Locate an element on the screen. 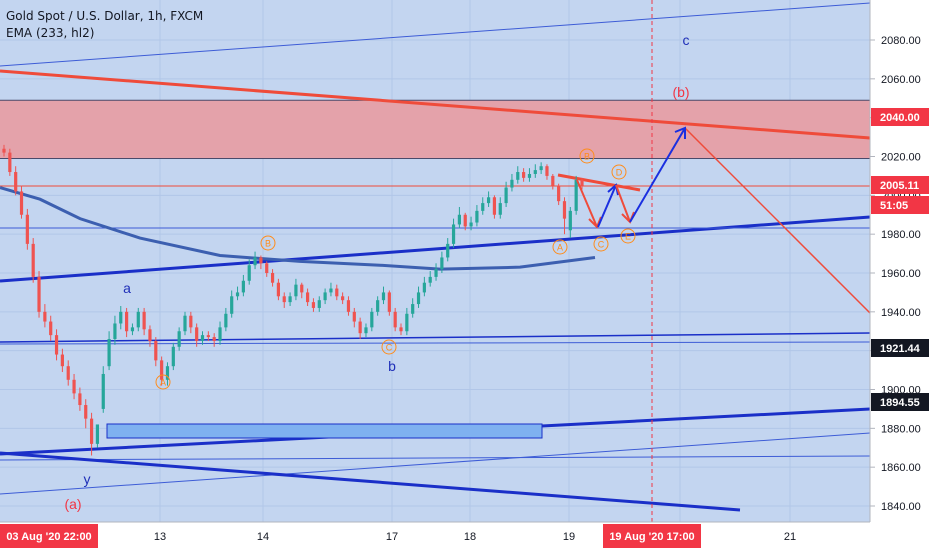 Image resolution: width=932 pixels, height=550 pixels. symbol-title: Gold Spot / U.S. Dollar, 1h, FXCM is located at coordinates (105, 16).